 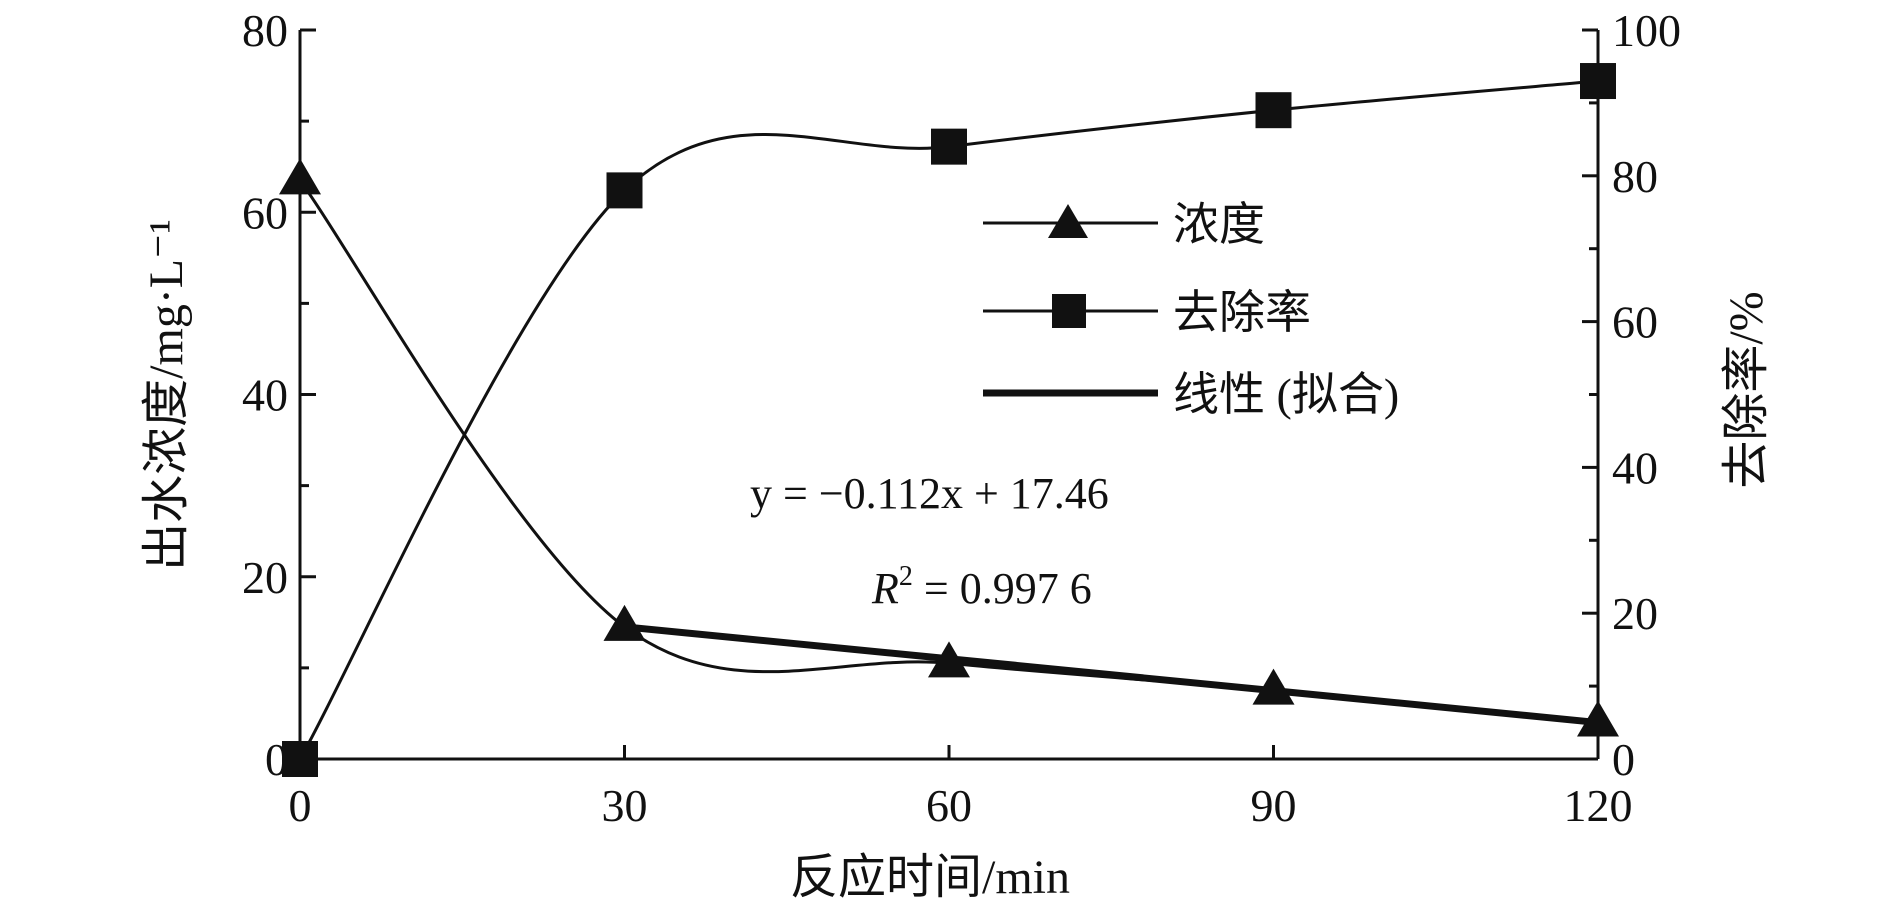 What do you see at coordinates (625, 805) in the screenshot?
I see `x-tick-label-1: 30` at bounding box center [625, 805].